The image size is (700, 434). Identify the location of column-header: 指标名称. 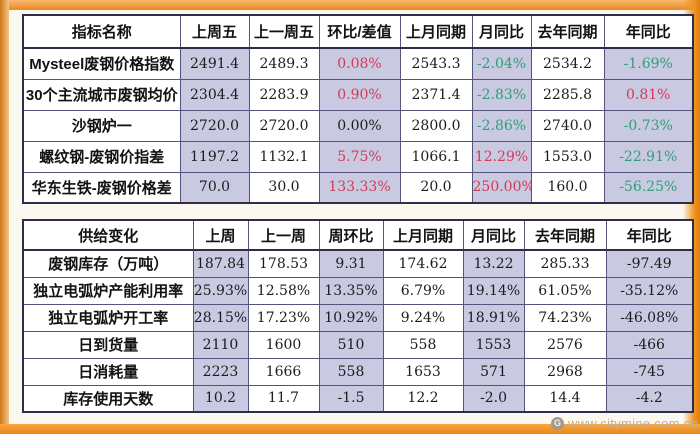
(101, 31).